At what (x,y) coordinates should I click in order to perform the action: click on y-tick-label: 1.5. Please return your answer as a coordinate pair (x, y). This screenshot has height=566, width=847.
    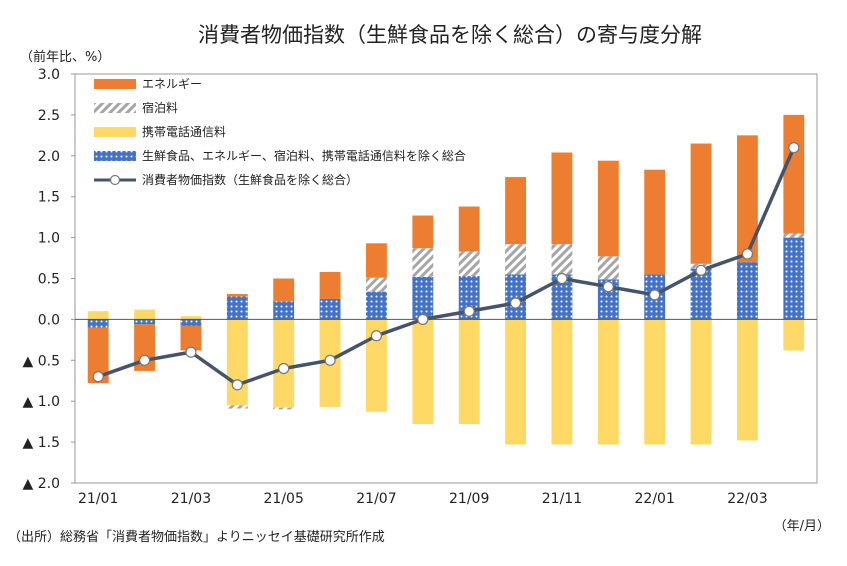
    Looking at the image, I should click on (49, 198).